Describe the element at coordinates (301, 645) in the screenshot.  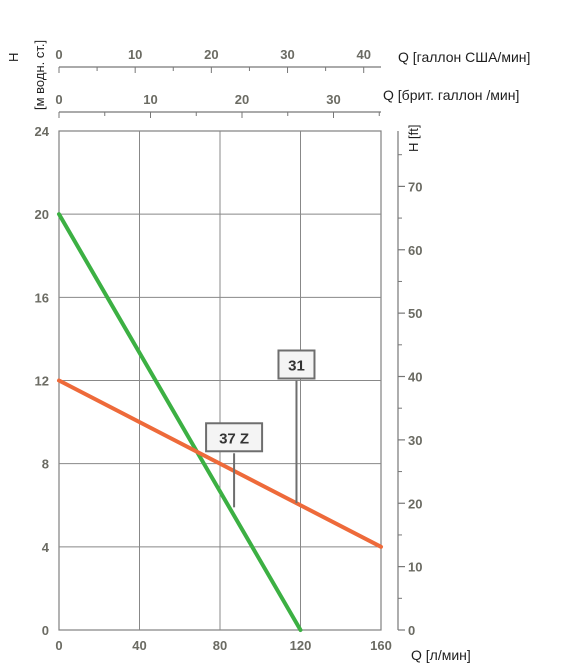
I see `x-tick-label: 120` at that location.